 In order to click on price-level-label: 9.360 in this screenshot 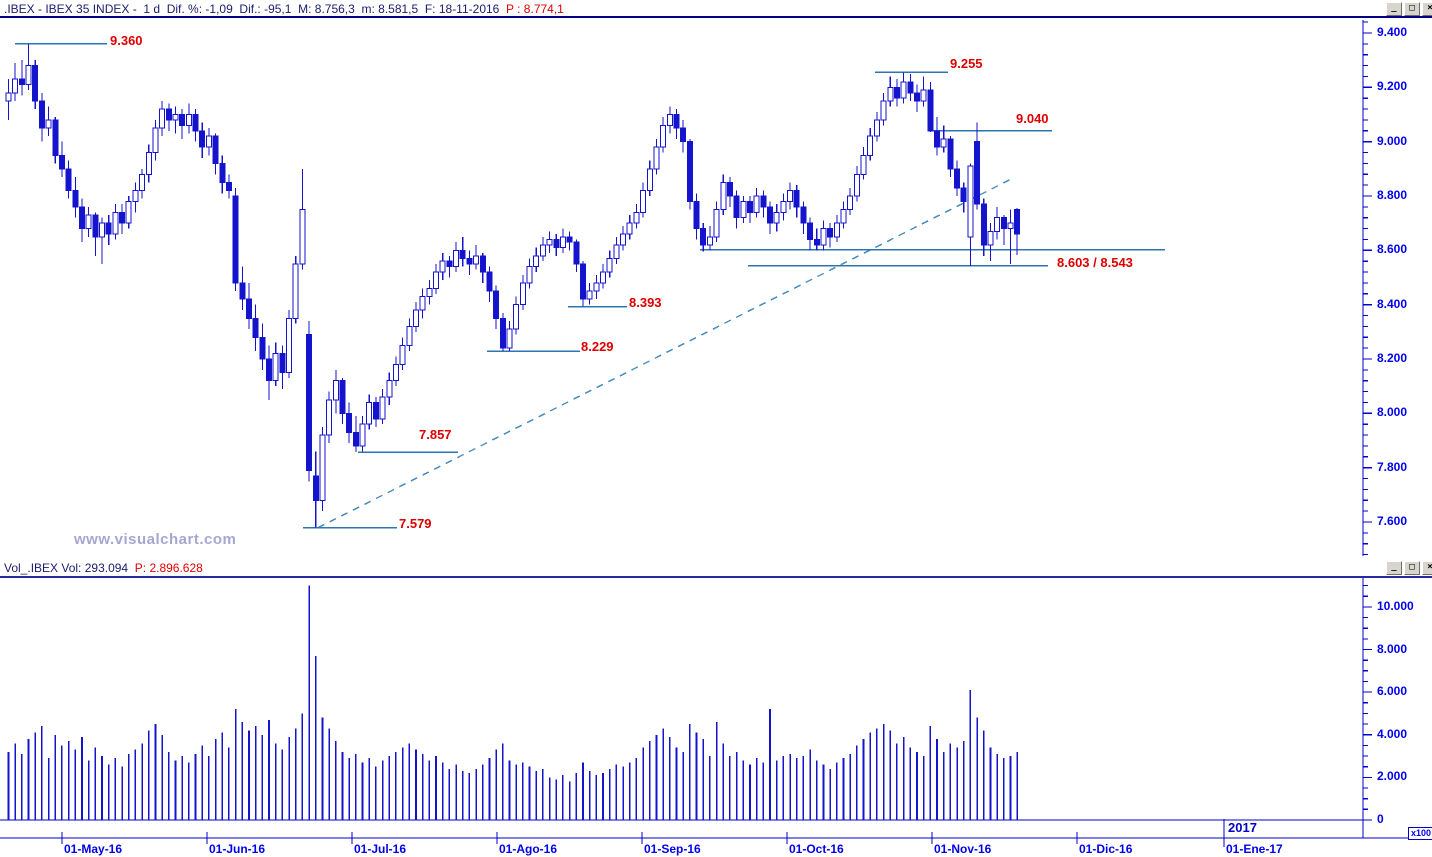, I will do `click(126, 40)`.